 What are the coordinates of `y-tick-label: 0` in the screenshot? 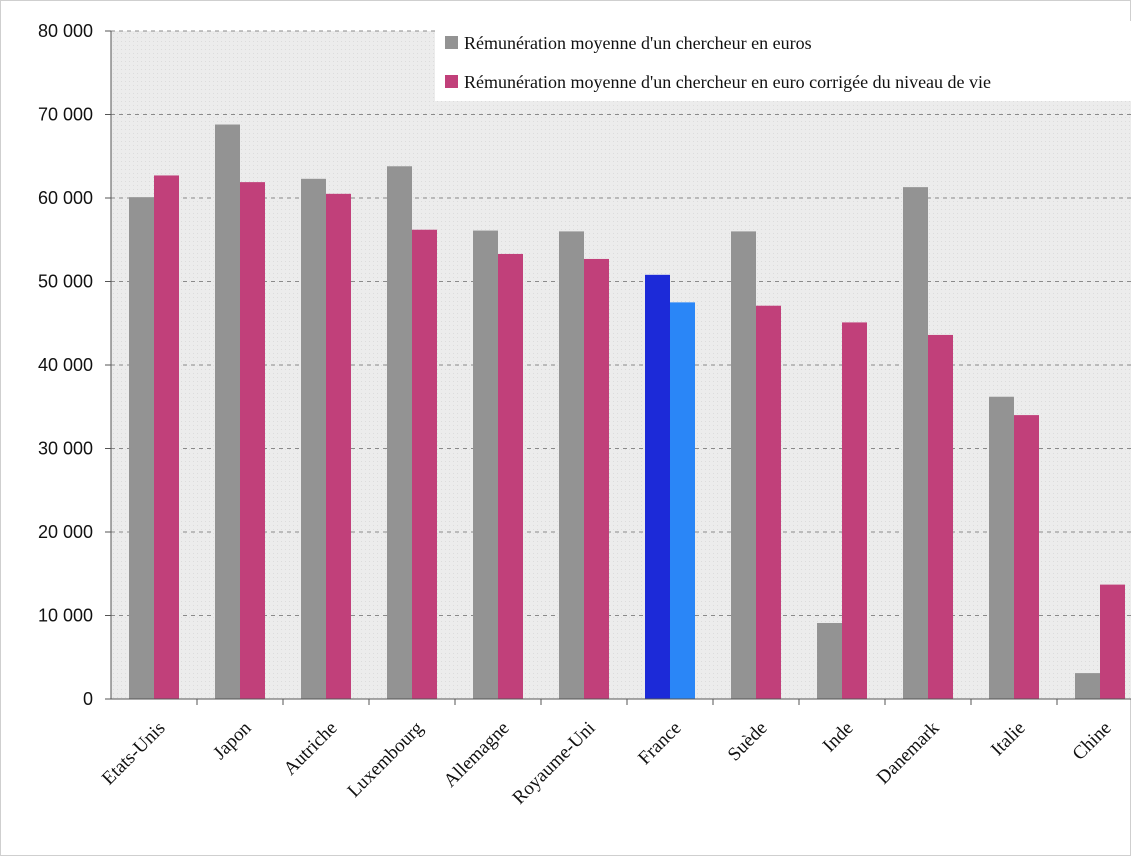 It's located at (88, 699).